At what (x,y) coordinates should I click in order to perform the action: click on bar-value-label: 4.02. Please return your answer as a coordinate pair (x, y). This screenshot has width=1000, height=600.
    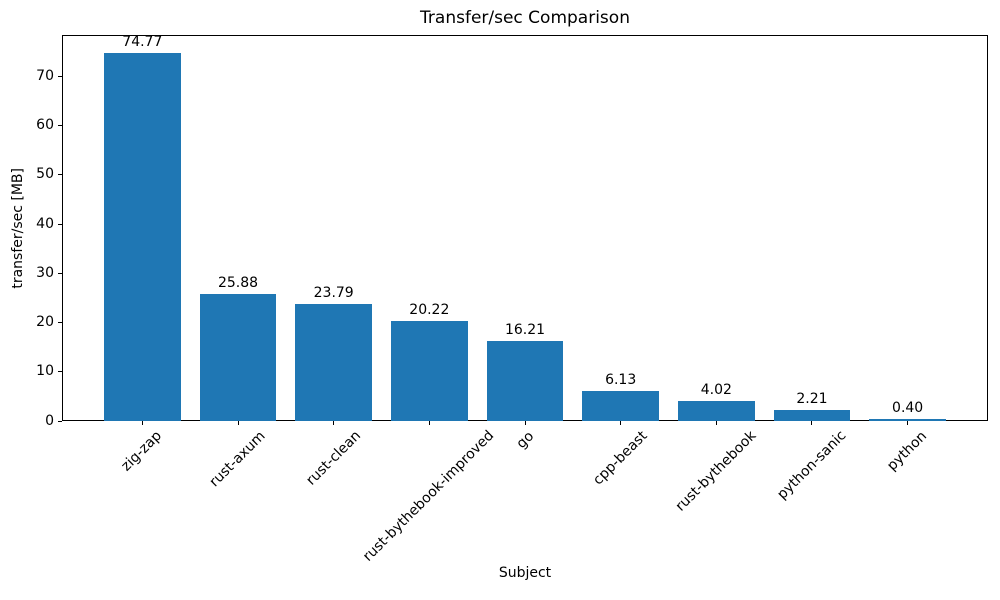
    Looking at the image, I should click on (716, 390).